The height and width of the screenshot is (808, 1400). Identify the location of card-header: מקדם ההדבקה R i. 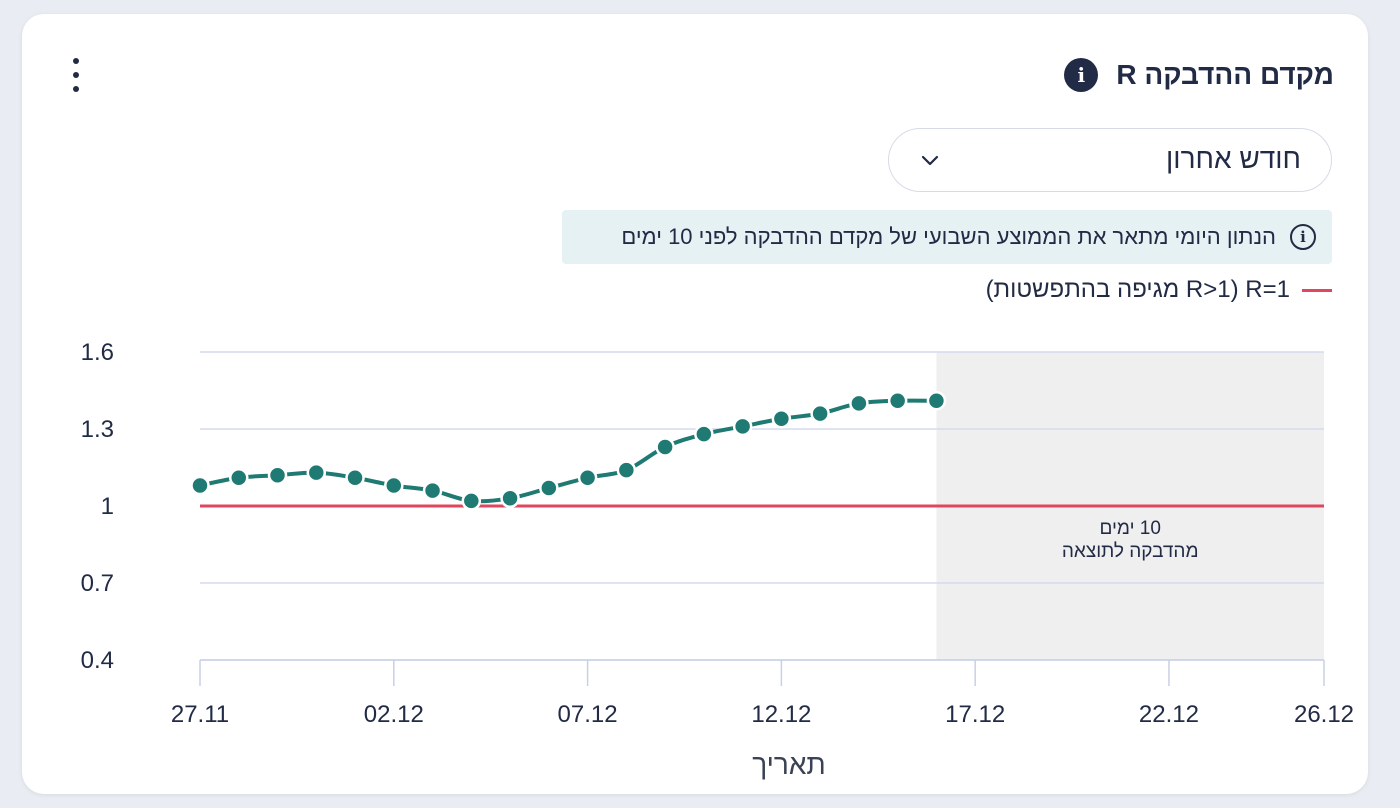
(1199, 75).